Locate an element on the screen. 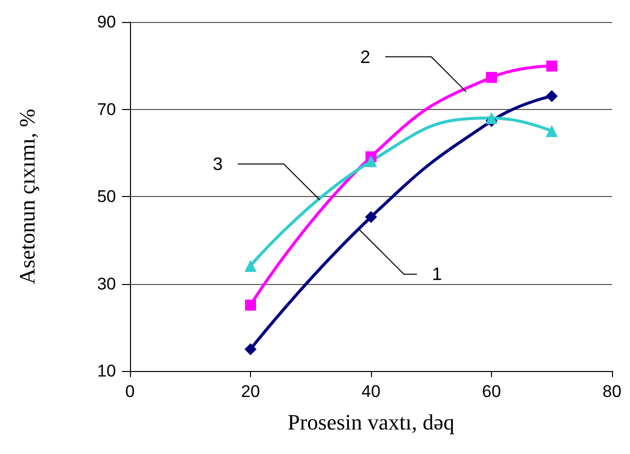  y-tick-label: 10 is located at coordinates (106, 371).